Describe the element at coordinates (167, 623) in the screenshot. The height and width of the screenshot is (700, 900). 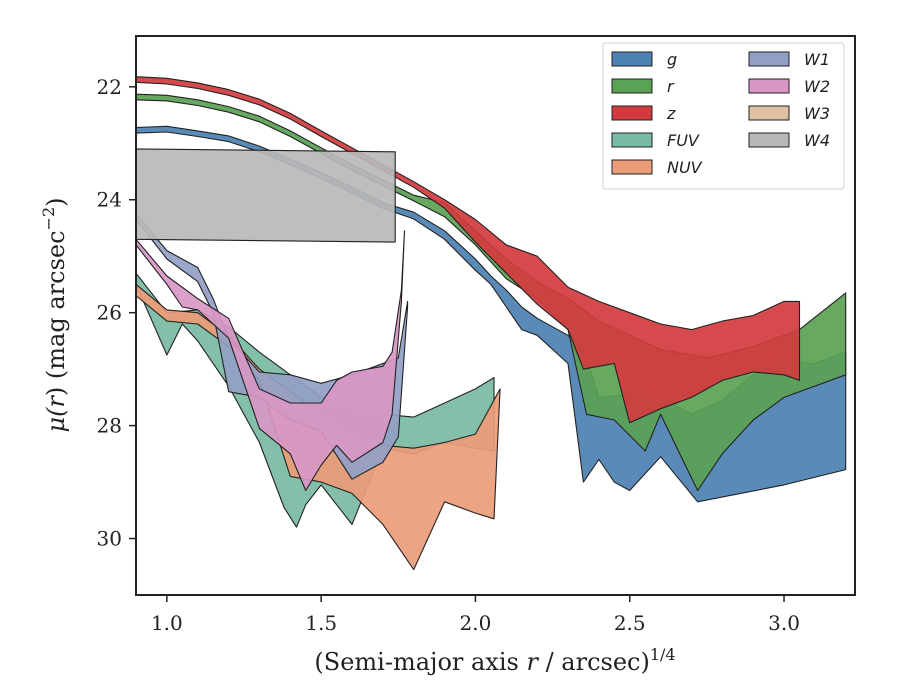
I see `x-tick-label: 1.0` at that location.